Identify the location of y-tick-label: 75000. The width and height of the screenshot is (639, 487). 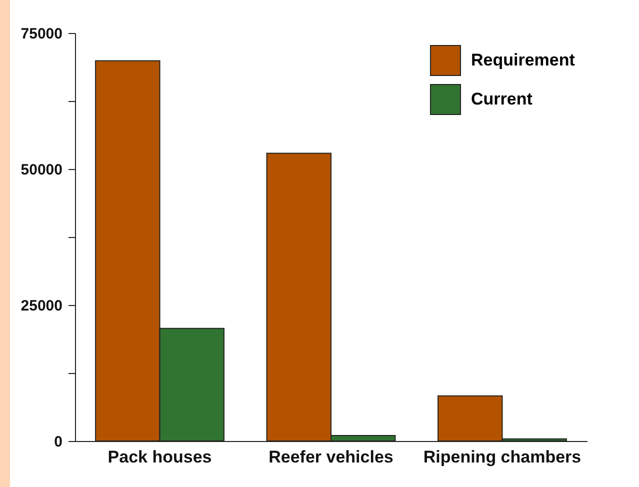
(41, 34).